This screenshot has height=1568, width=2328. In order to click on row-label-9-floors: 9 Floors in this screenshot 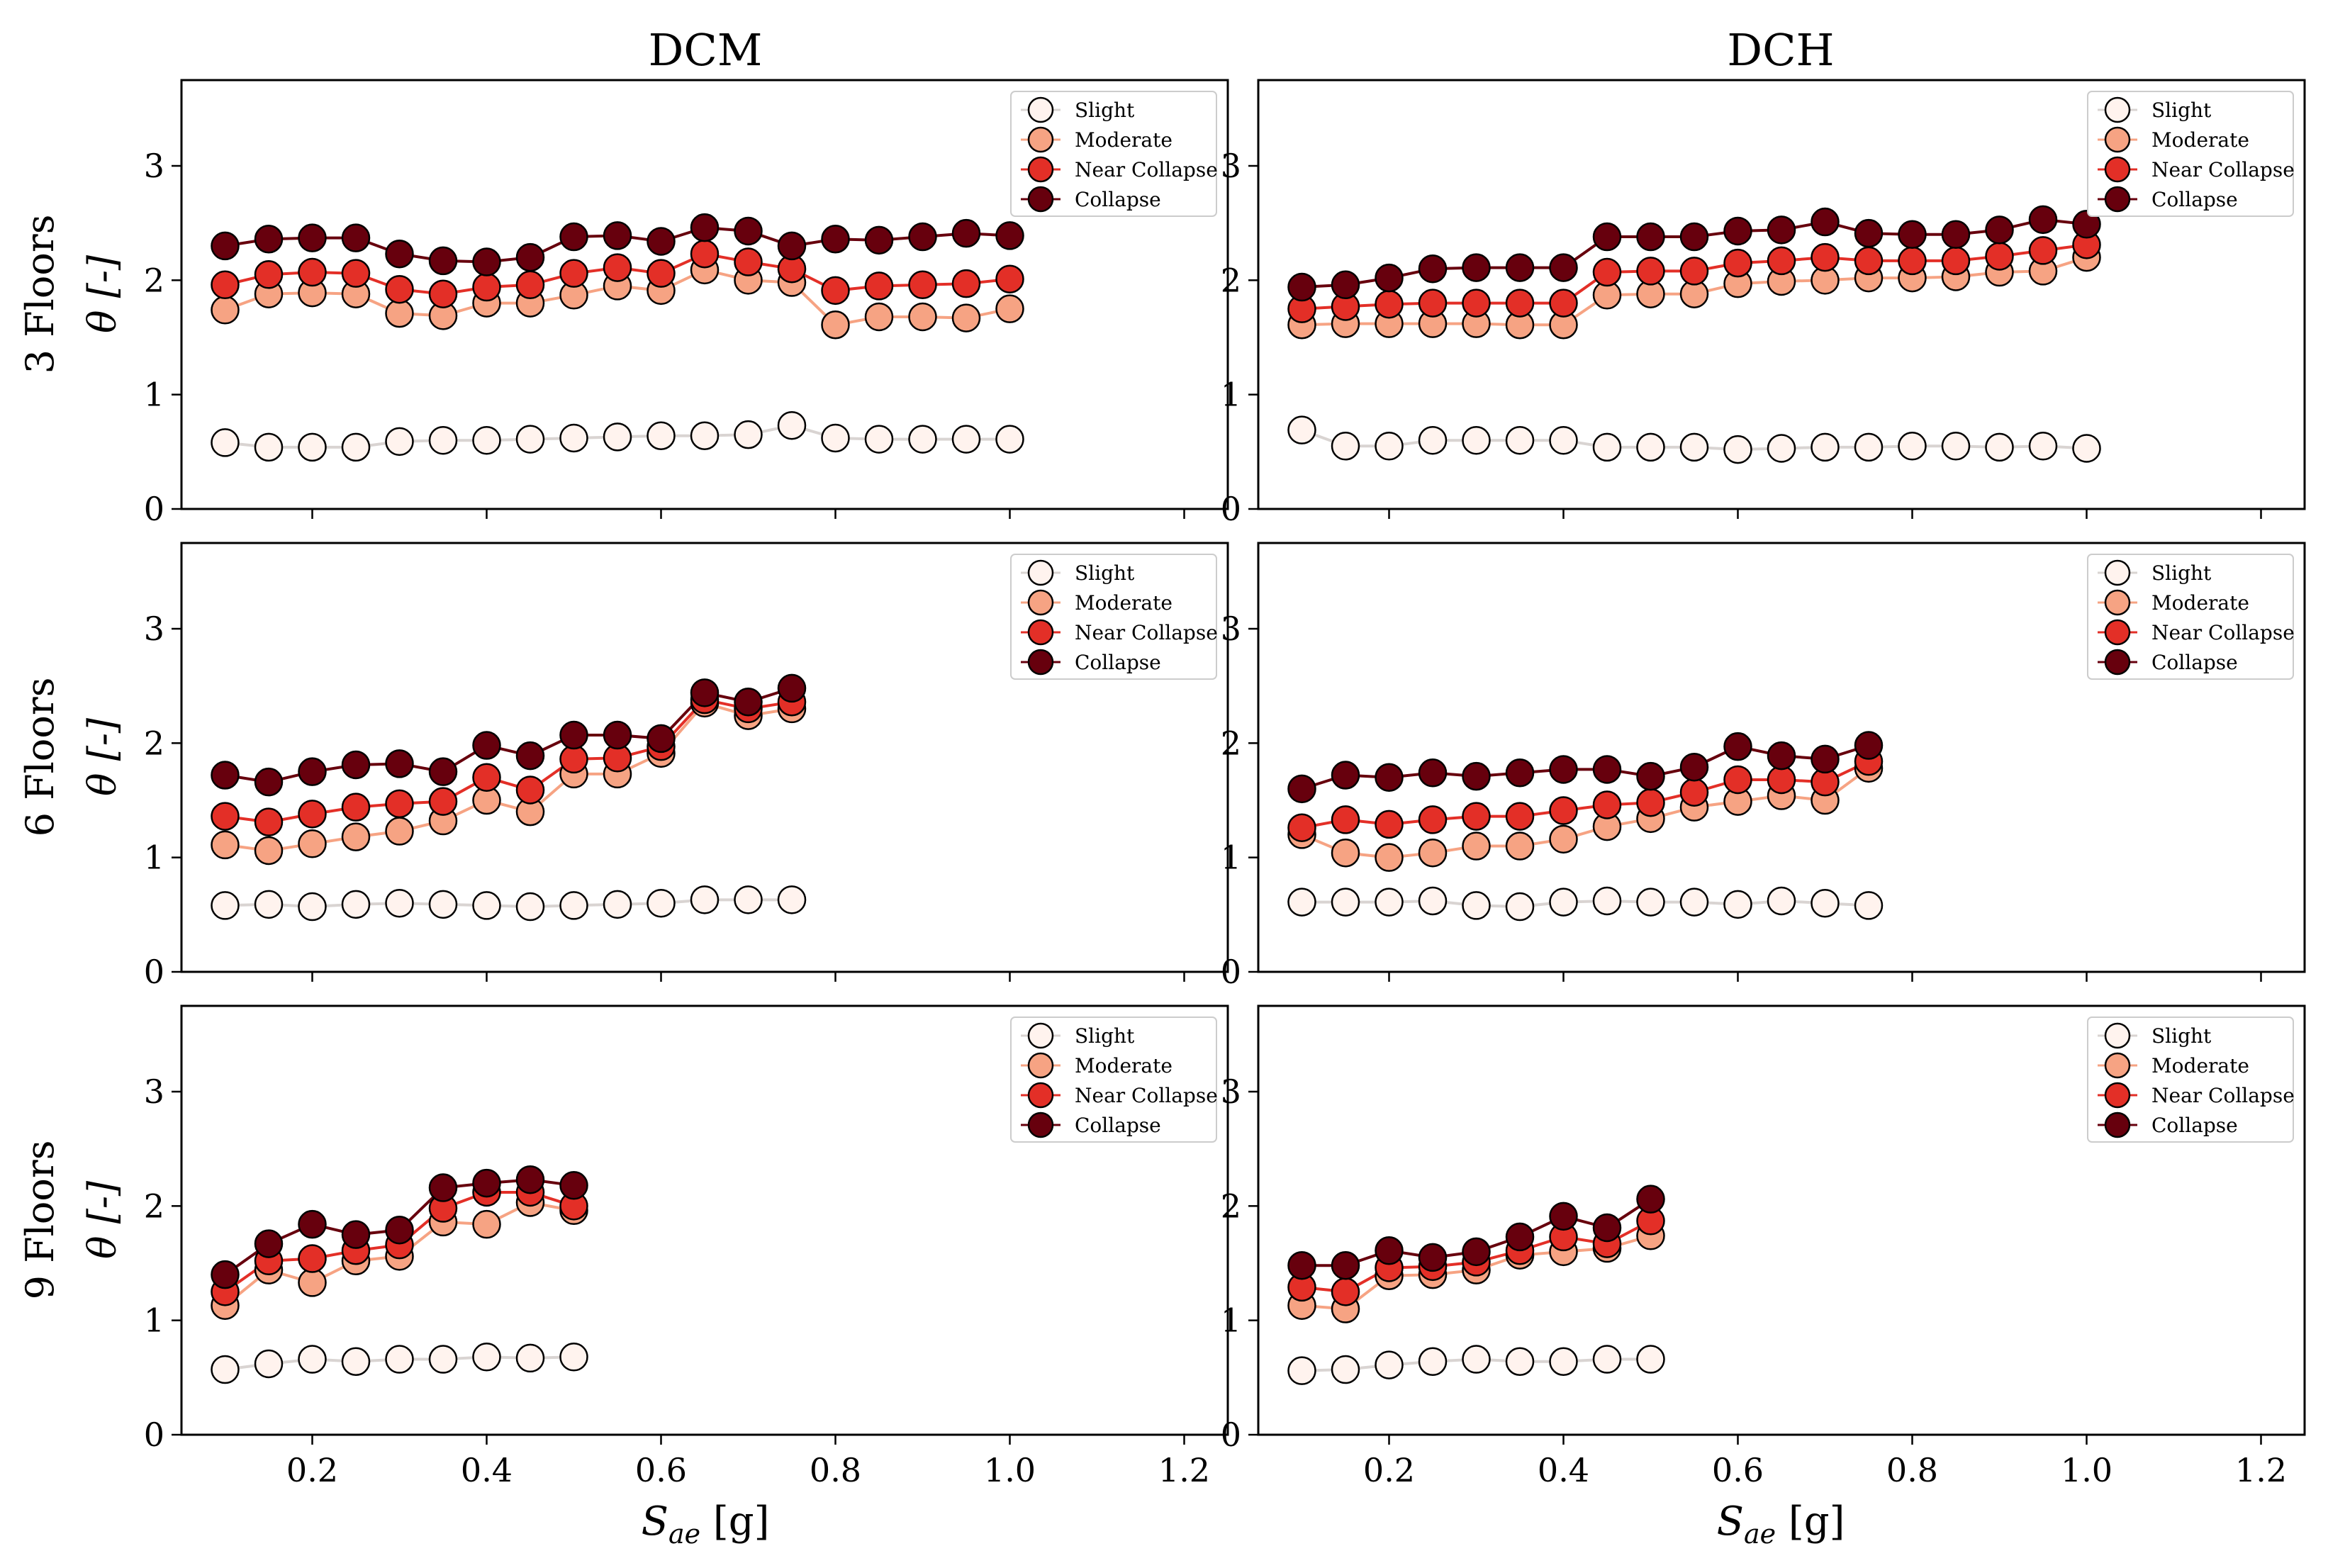, I will do `click(40, 1220)`.